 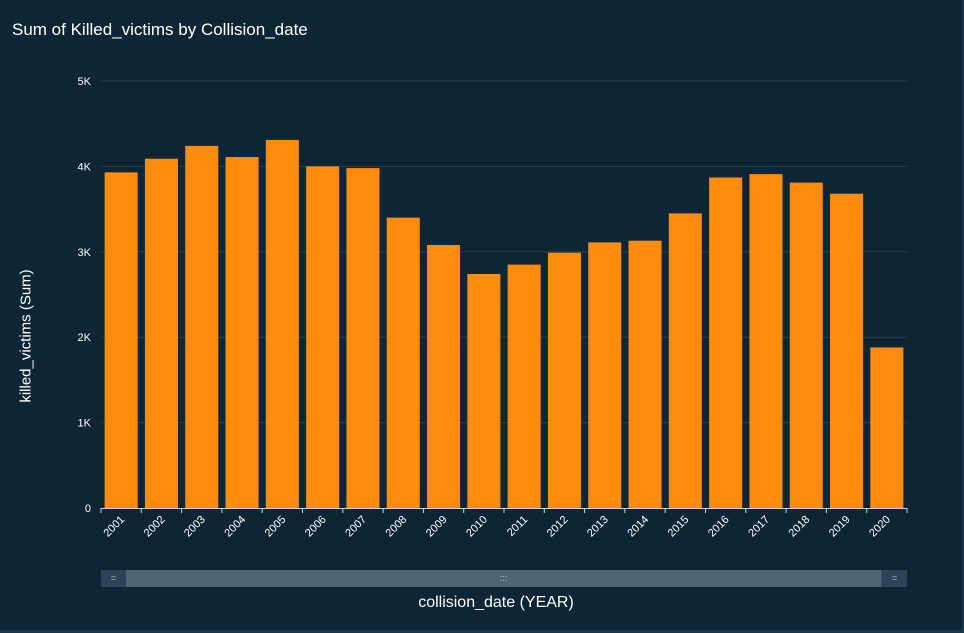 What do you see at coordinates (316, 527) in the screenshot?
I see `x-tick-label: 2006` at bounding box center [316, 527].